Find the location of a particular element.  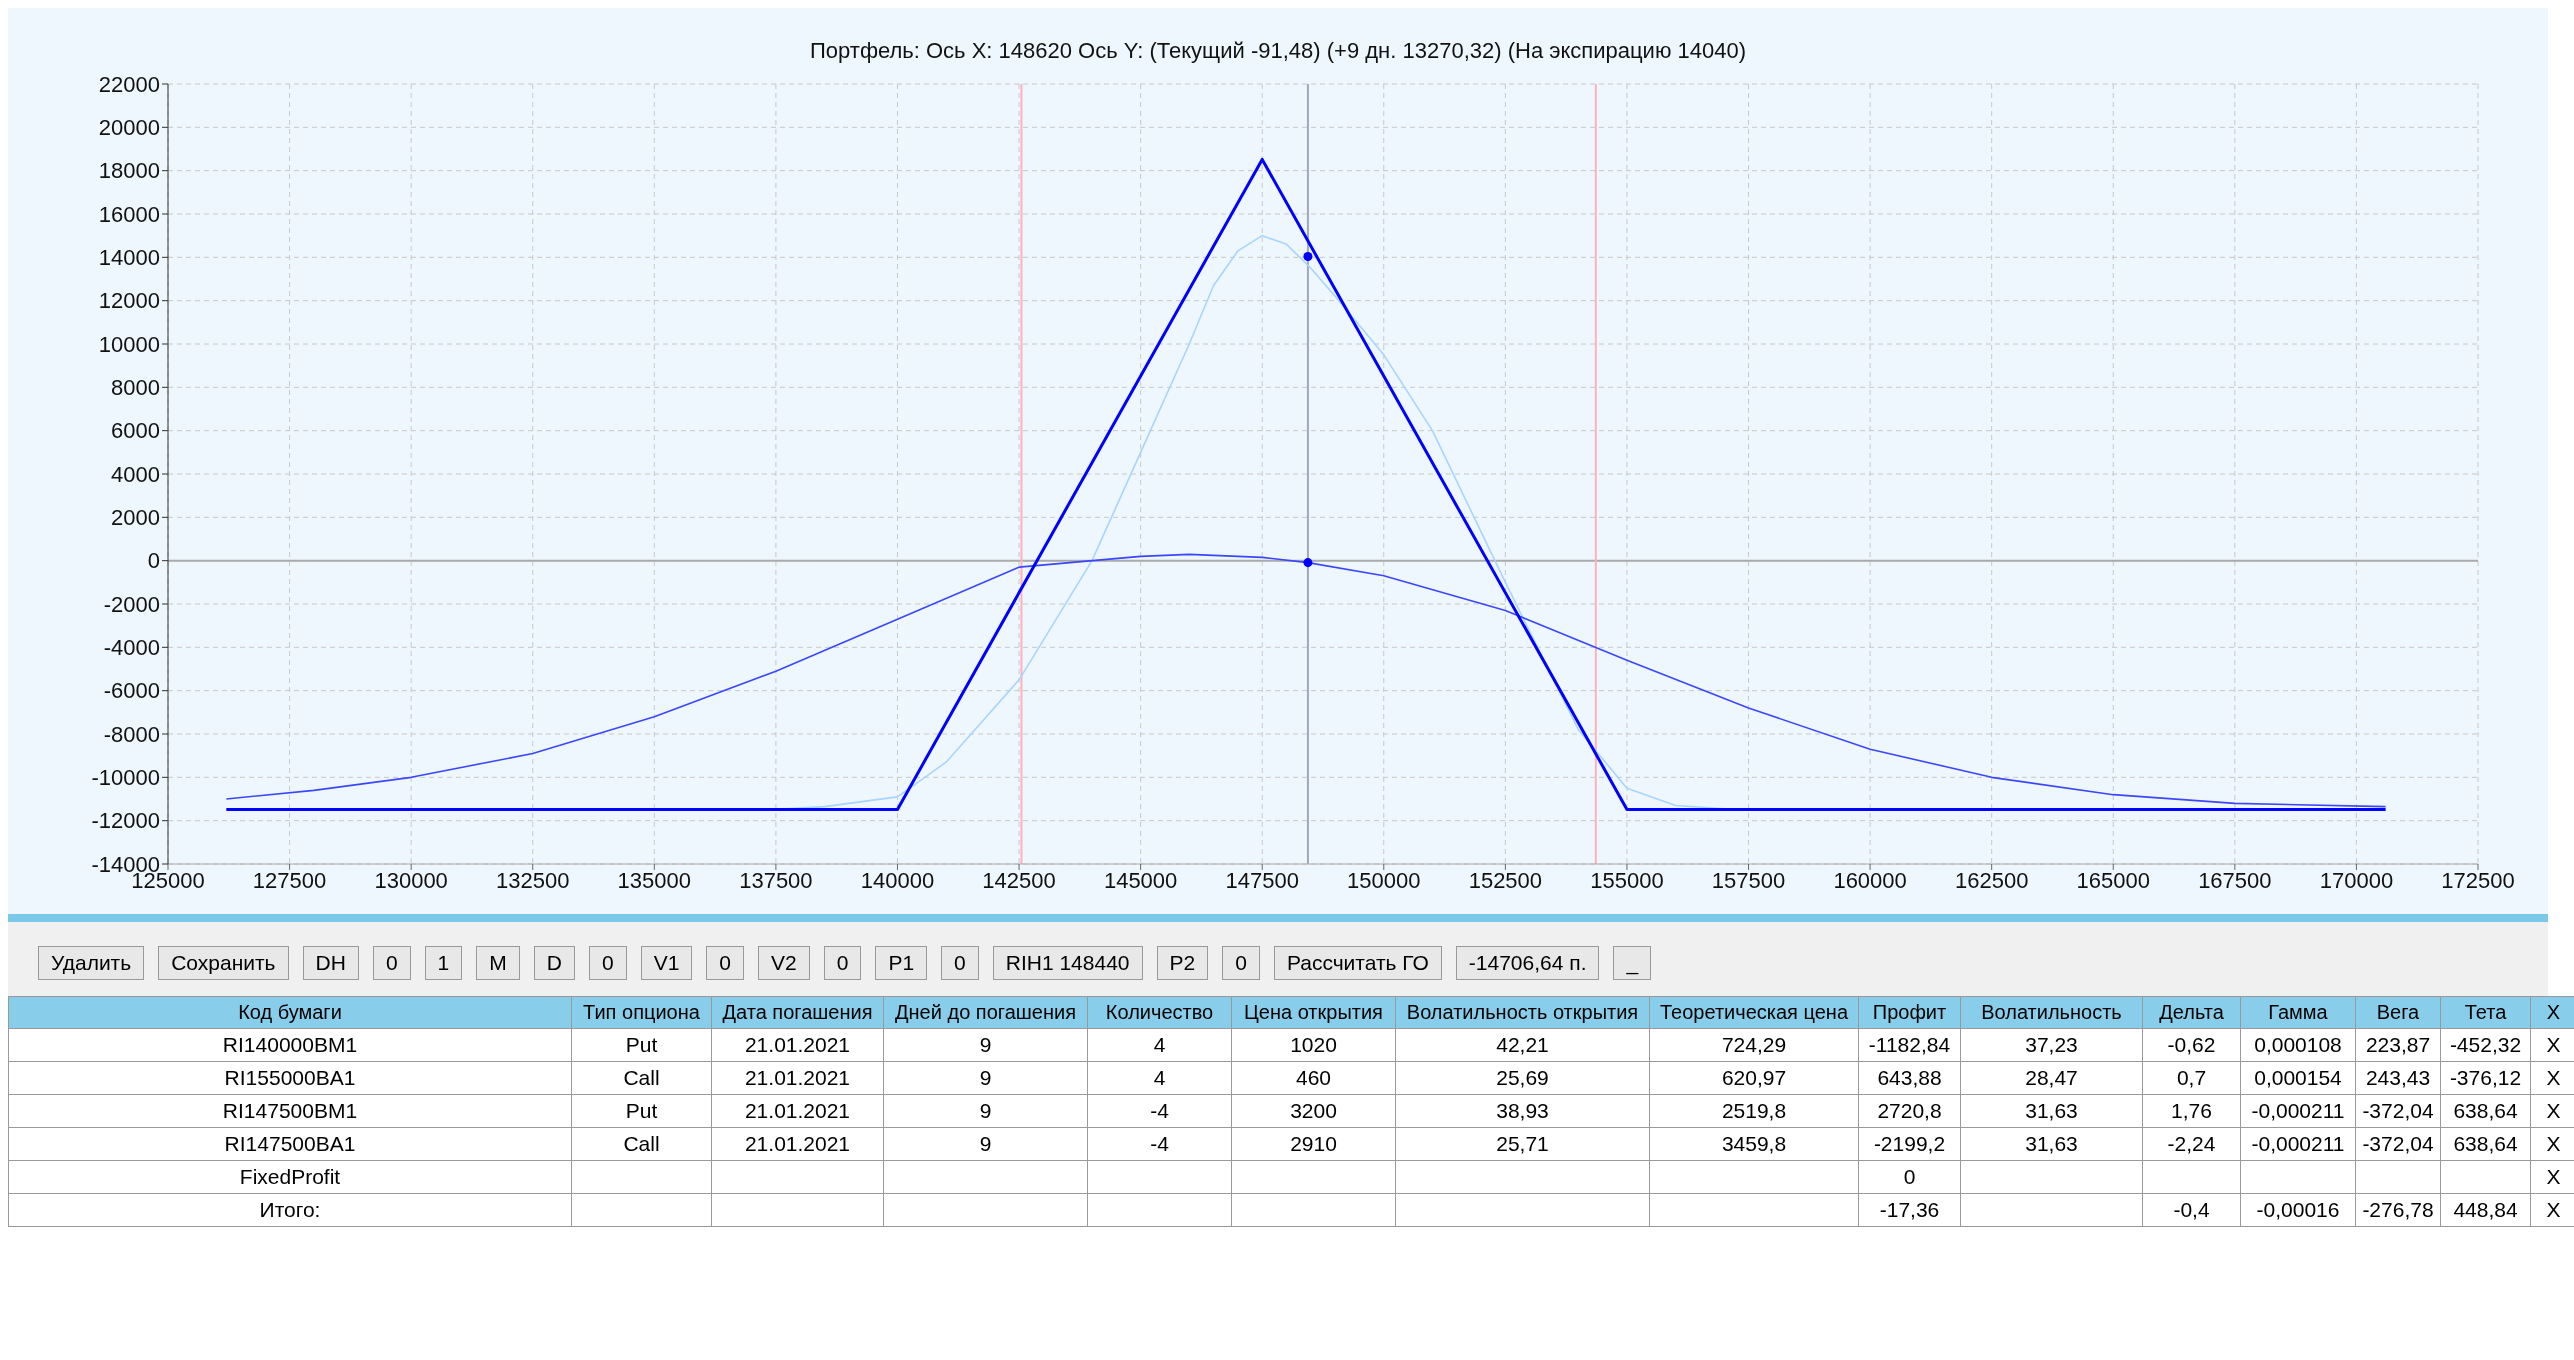

text: Итого: is located at coordinates (290, 1209).